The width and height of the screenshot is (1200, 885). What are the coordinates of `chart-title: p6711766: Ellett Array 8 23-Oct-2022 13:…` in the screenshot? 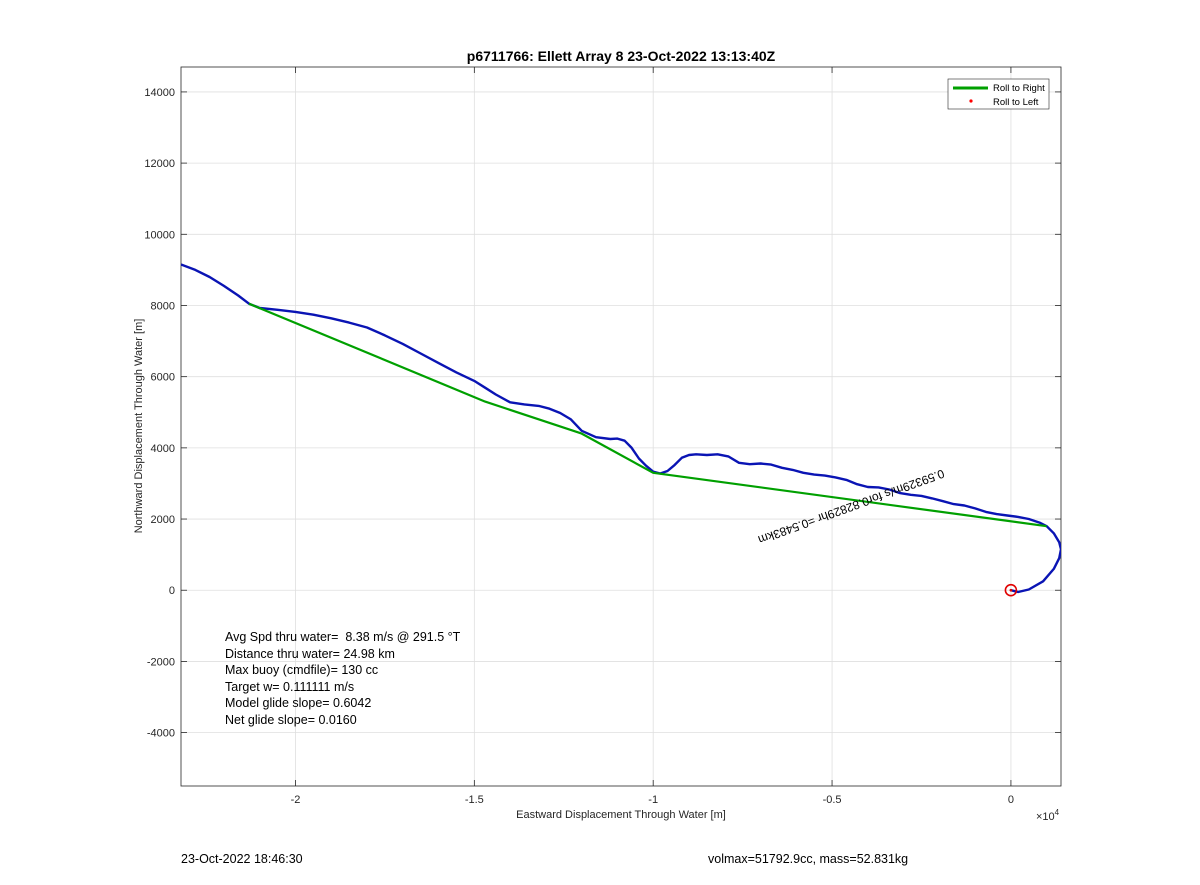 It's located at (621, 56).